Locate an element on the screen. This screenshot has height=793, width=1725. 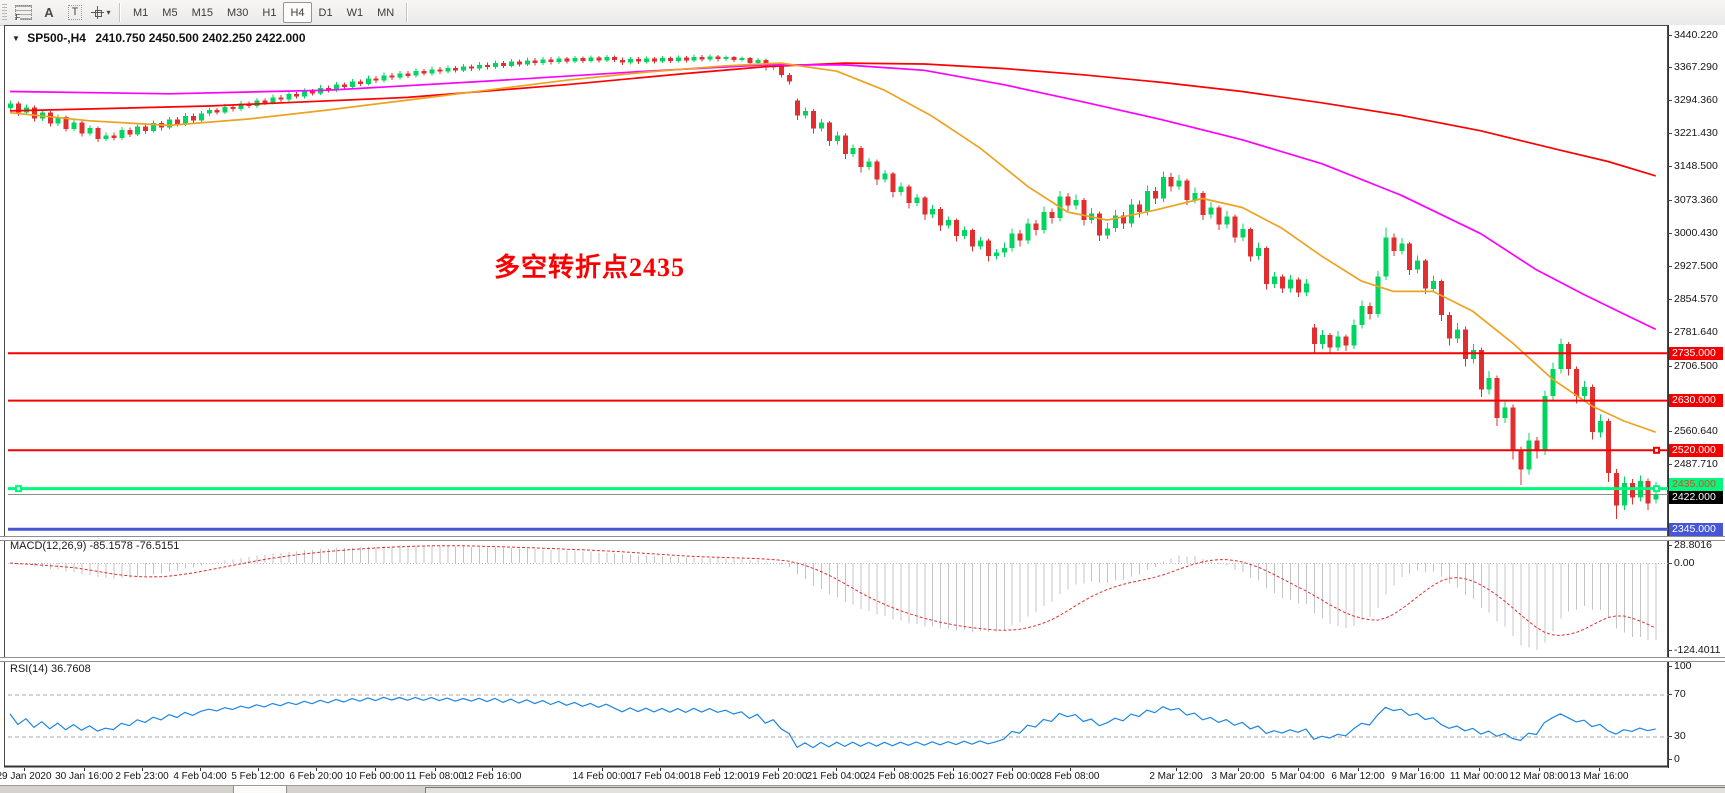
text-tool-icon: T is located at coordinates (75, 12).